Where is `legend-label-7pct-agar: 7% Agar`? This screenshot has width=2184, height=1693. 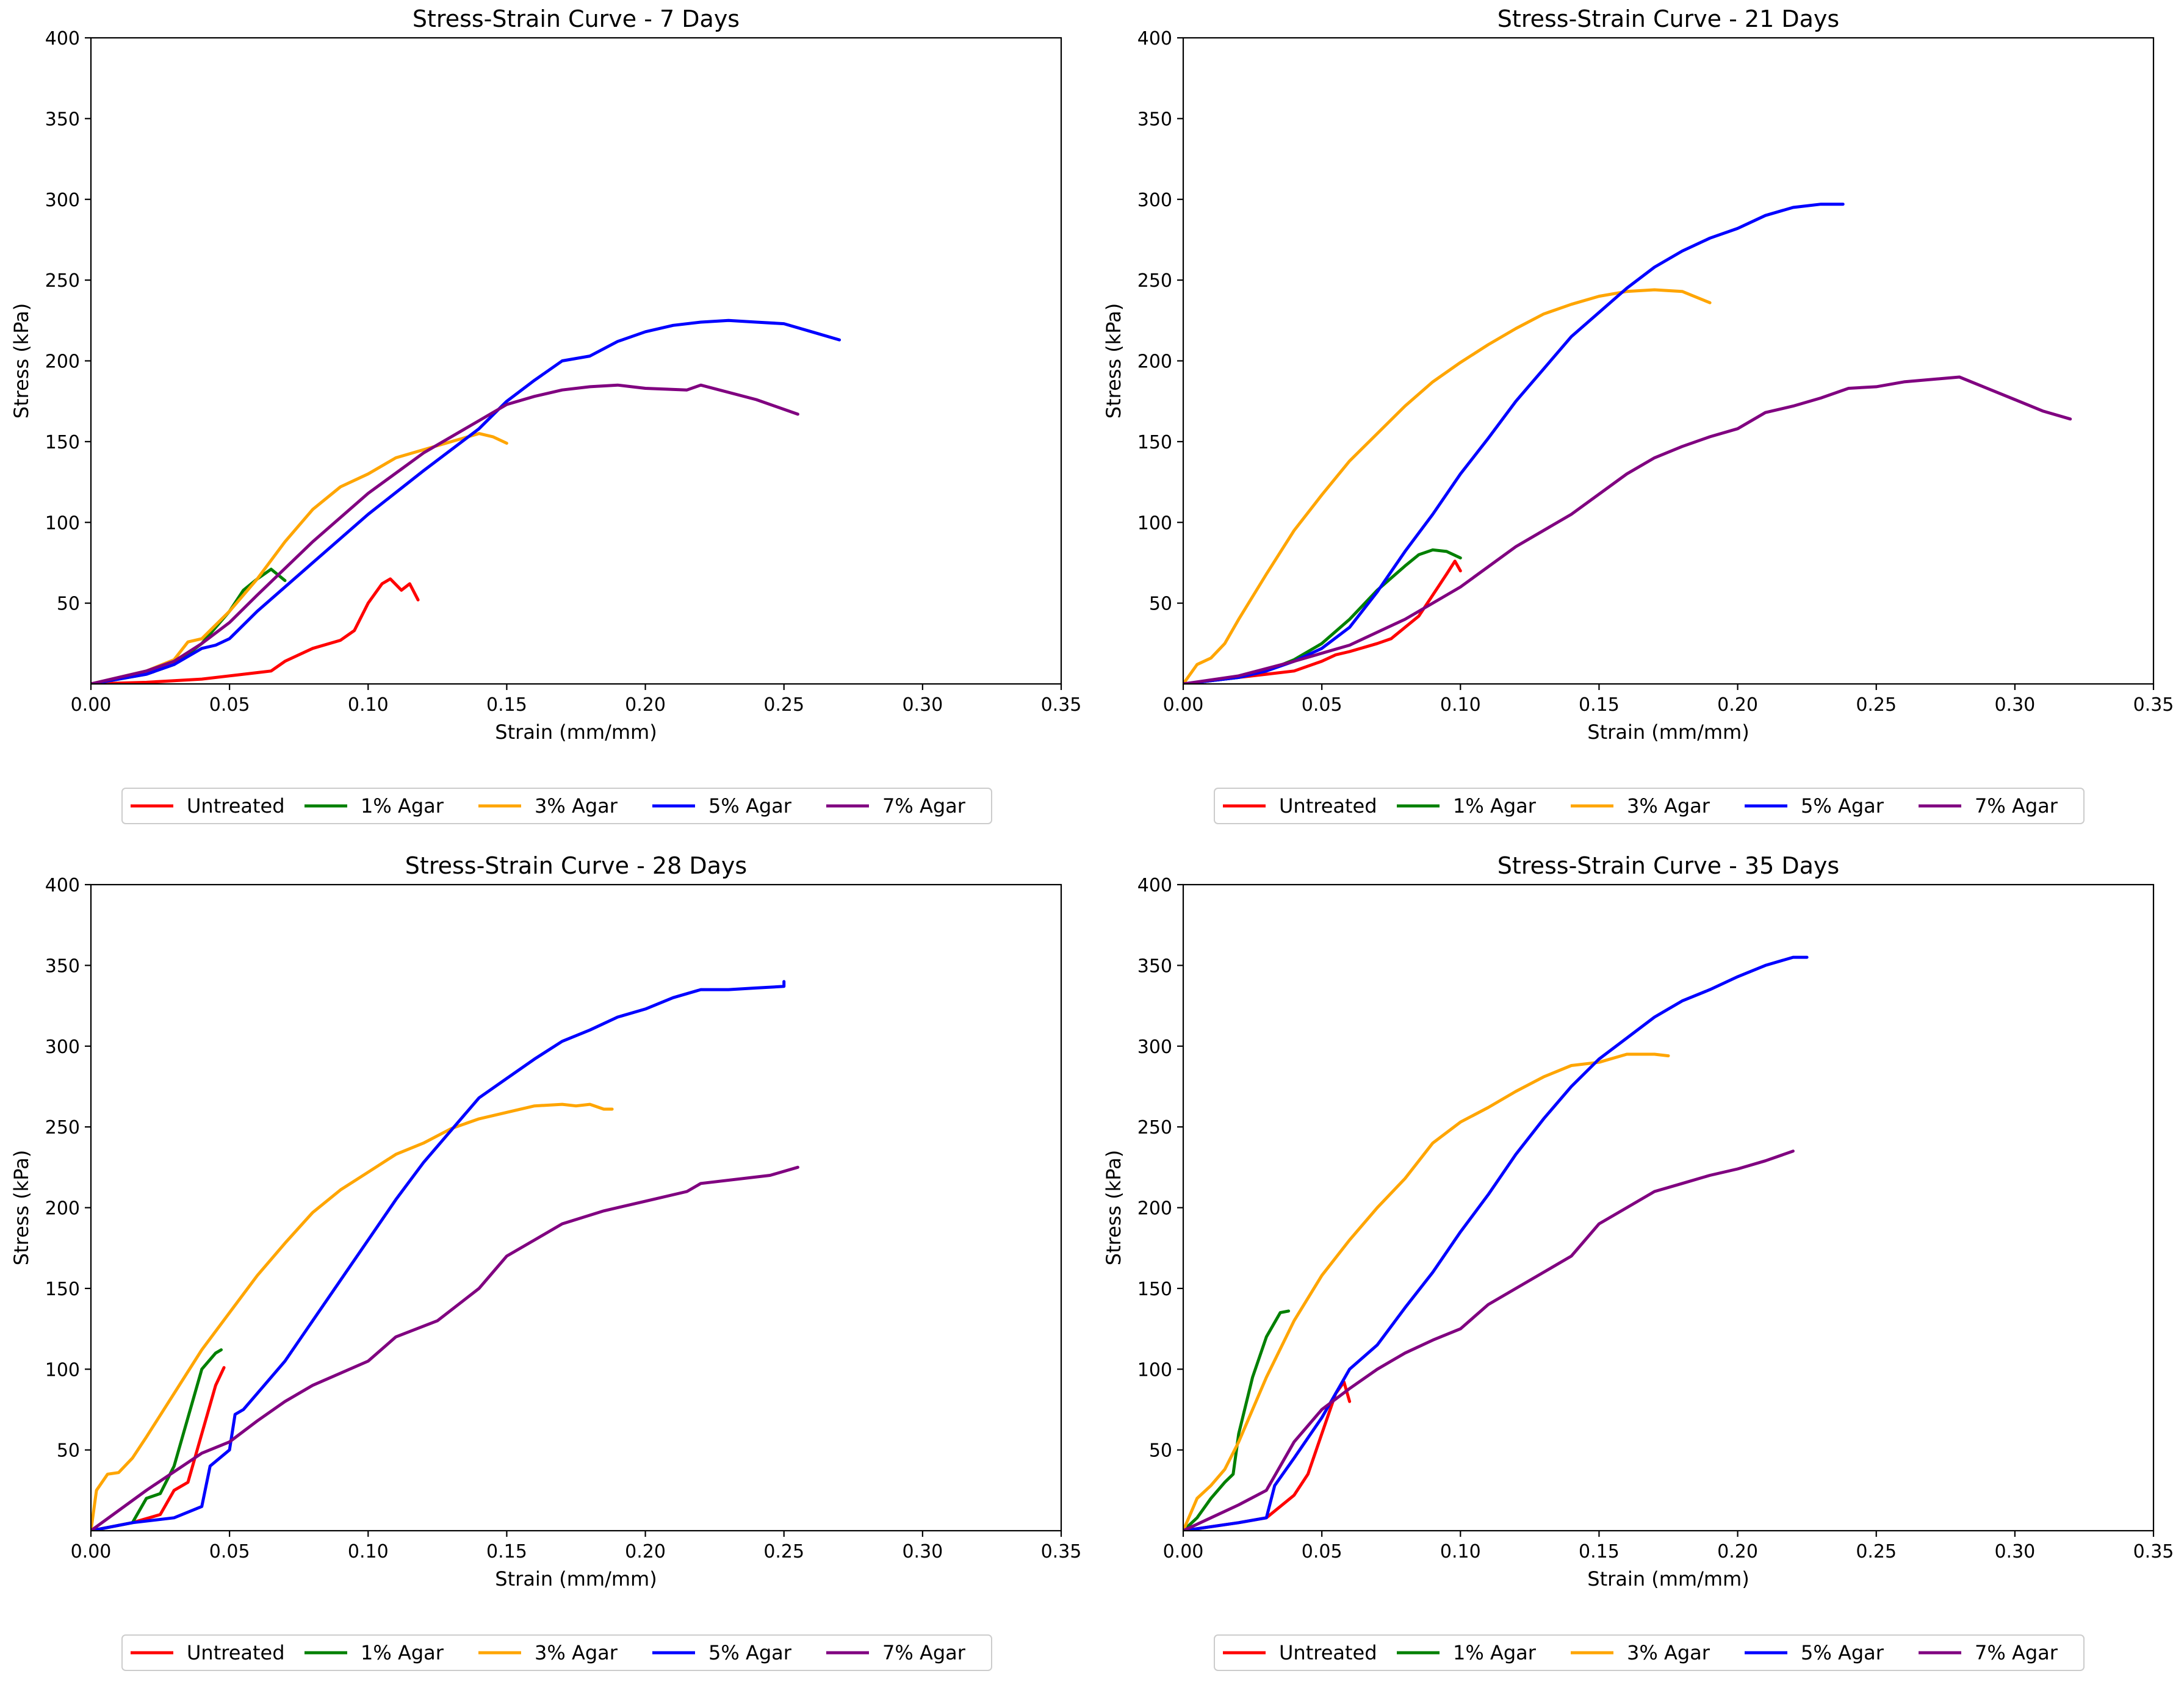
legend-label-7pct-agar: 7% Agar is located at coordinates (924, 1652).